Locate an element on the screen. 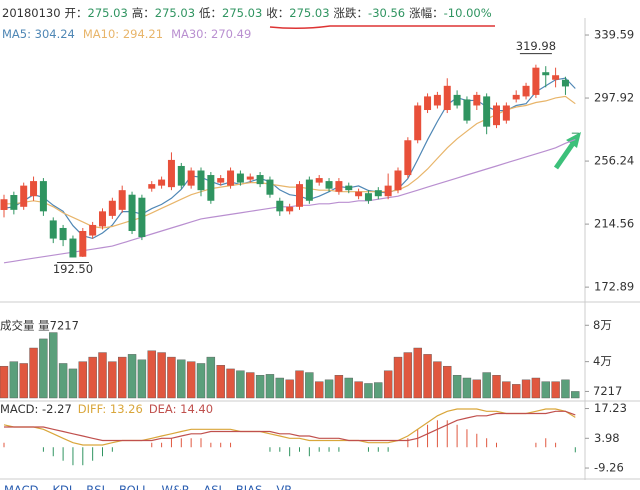 The height and width of the screenshot is (490, 640). legend: MA5: 304.24 MA10: 294.21 MA30: 270.49 is located at coordinates (126, 34).